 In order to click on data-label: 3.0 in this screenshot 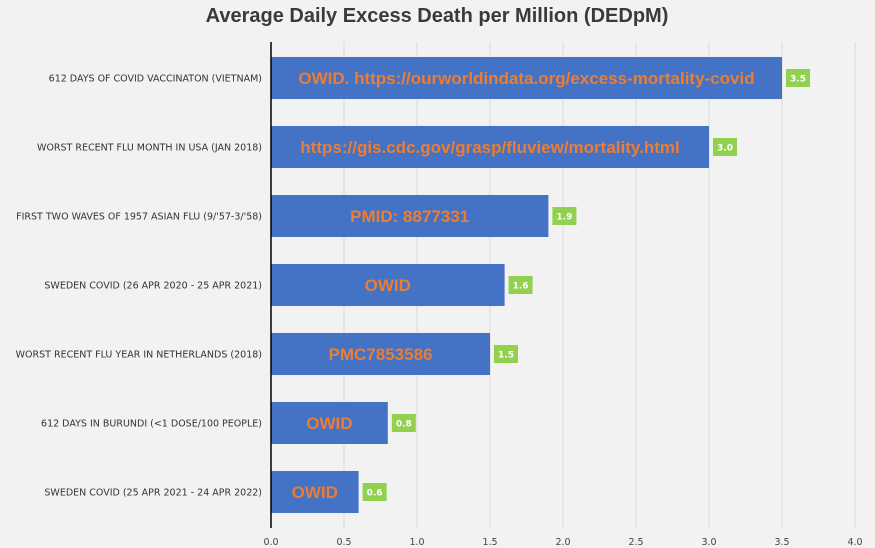, I will do `click(725, 149)`.